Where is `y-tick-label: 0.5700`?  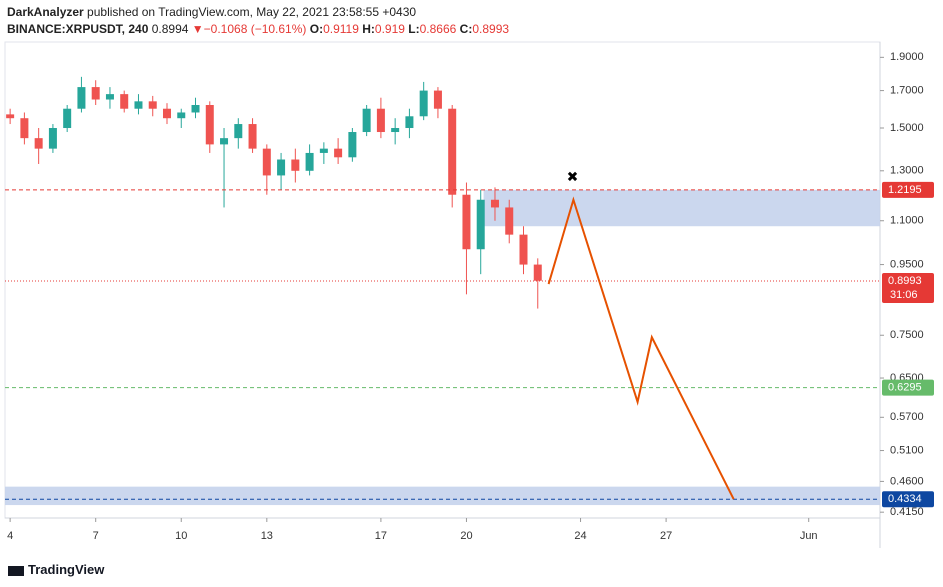
y-tick-label: 0.5700 is located at coordinates (907, 417).